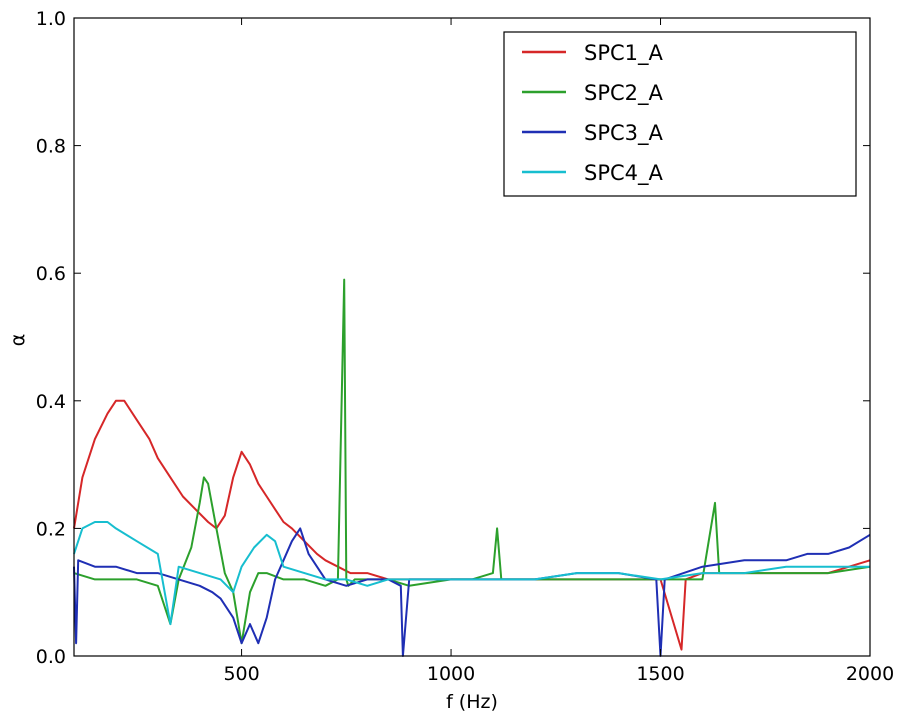  What do you see at coordinates (624, 93) in the screenshot?
I see `legend-label-2: SPC2_A` at bounding box center [624, 93].